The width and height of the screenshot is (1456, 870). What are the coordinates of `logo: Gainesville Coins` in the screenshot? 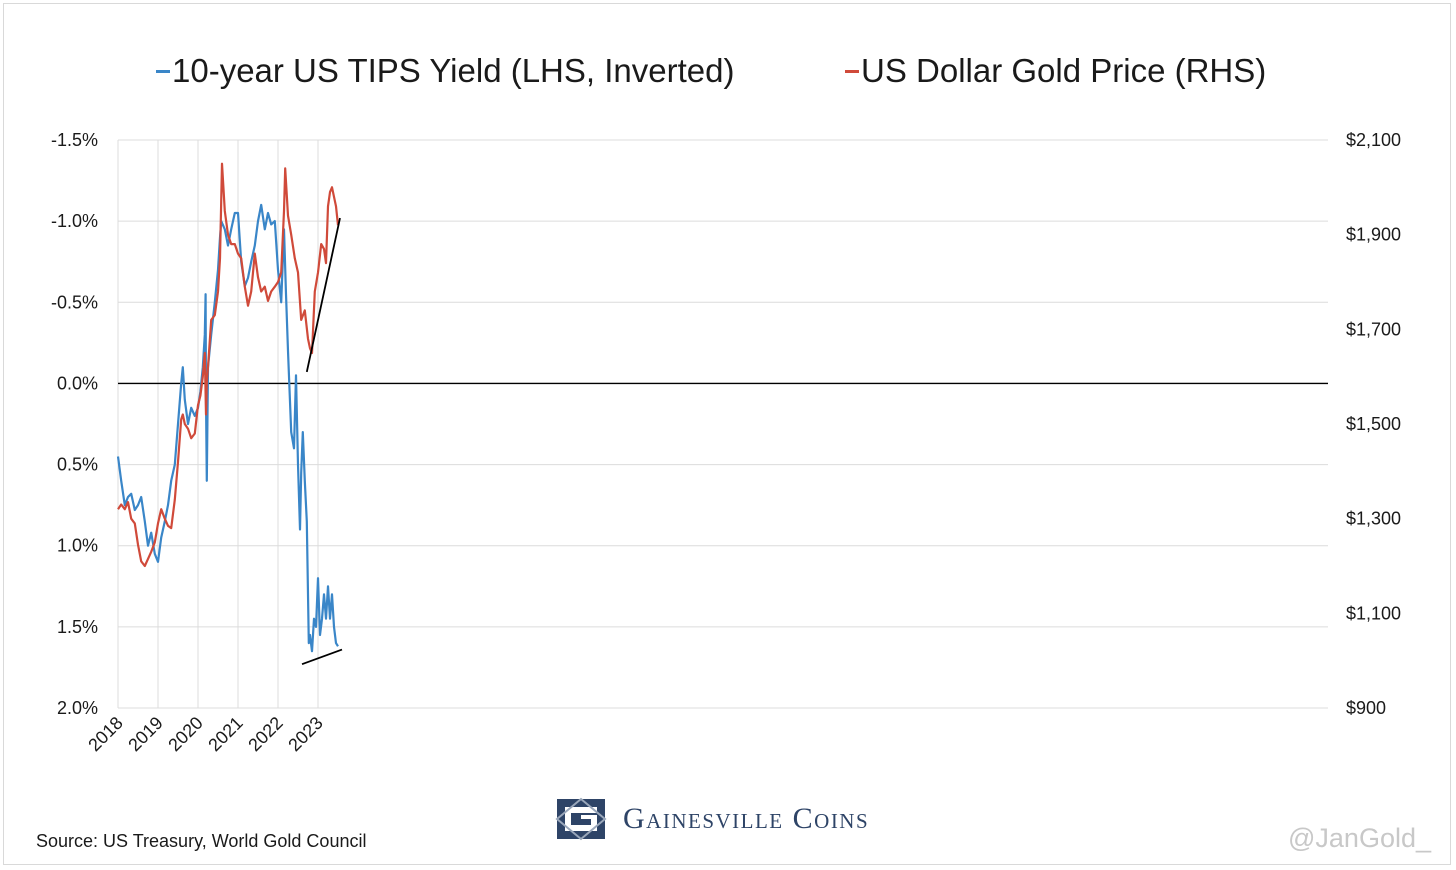 It's located at (711, 819).